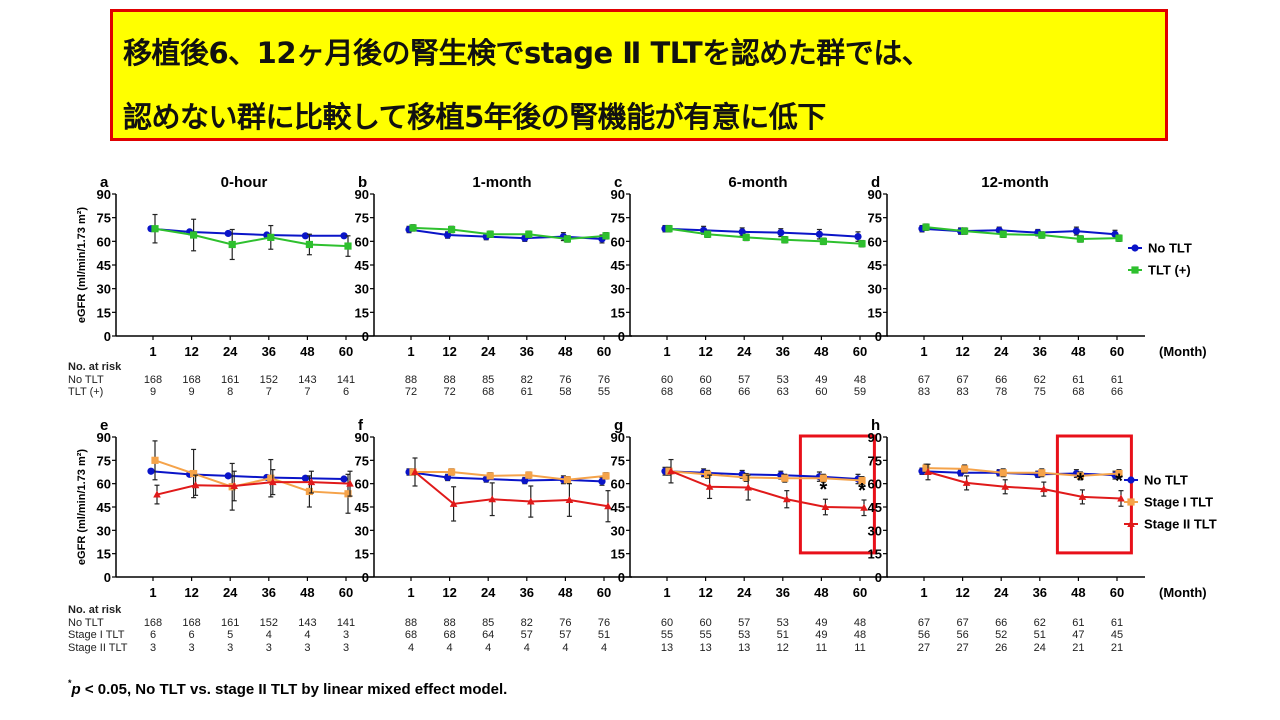 Image resolution: width=1280 pixels, height=720 pixels. I want to click on at-risk-count: 76, so click(565, 379).